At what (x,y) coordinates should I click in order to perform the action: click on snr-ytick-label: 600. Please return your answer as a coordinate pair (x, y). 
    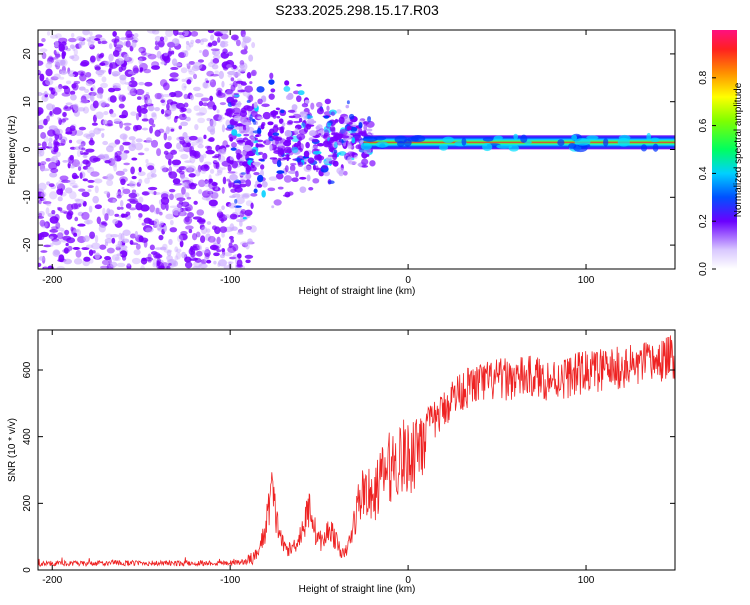
    Looking at the image, I should click on (27, 369).